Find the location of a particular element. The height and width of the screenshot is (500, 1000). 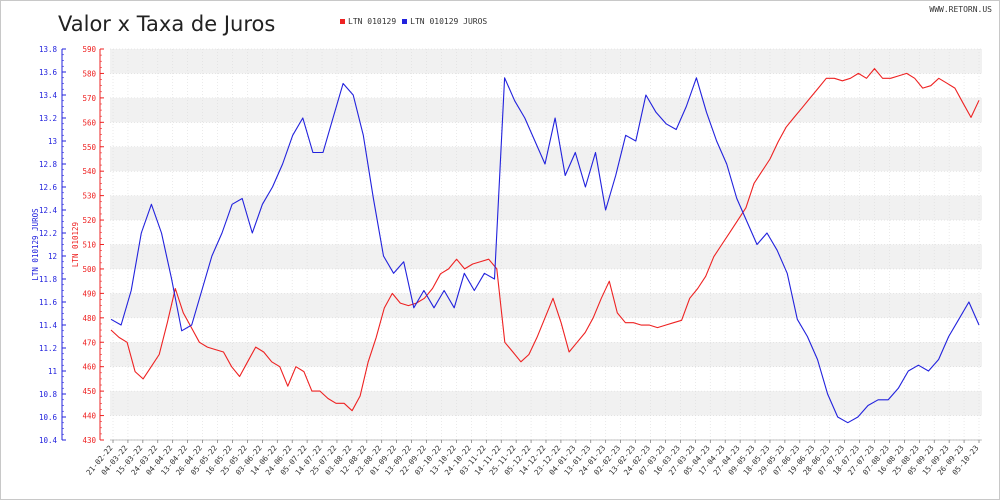

y-left-tick-label: 12.2 is located at coordinates (48, 233).